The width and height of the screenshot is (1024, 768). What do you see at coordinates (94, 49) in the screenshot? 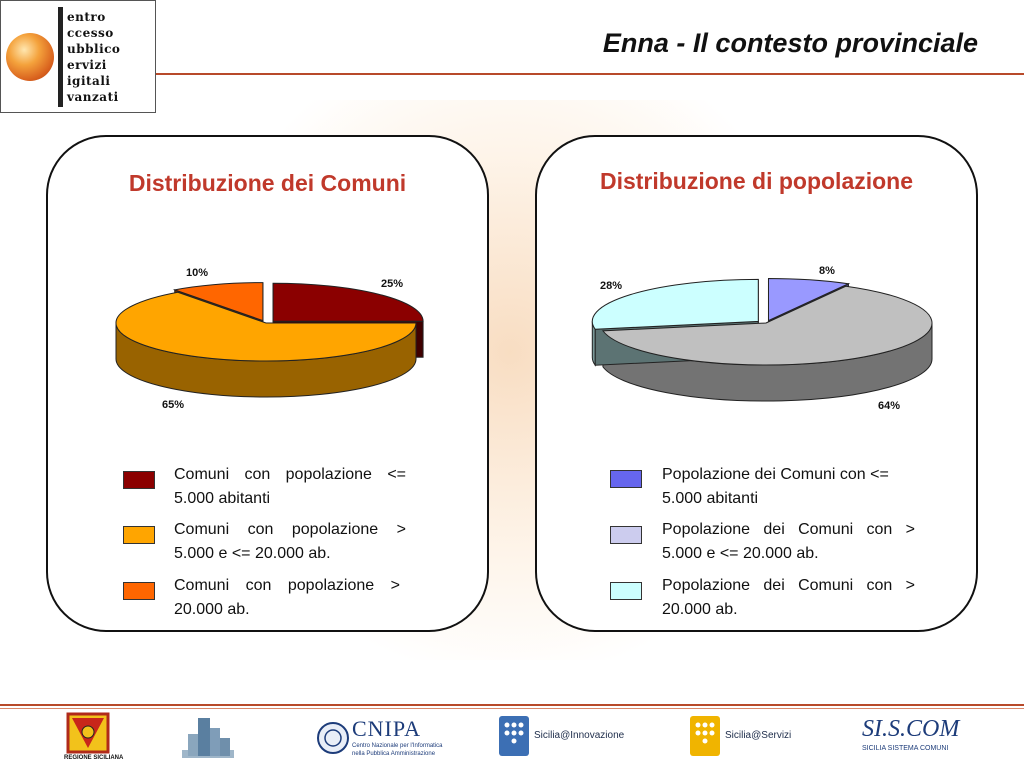
I see `logo-word: ubblico` at bounding box center [94, 49].